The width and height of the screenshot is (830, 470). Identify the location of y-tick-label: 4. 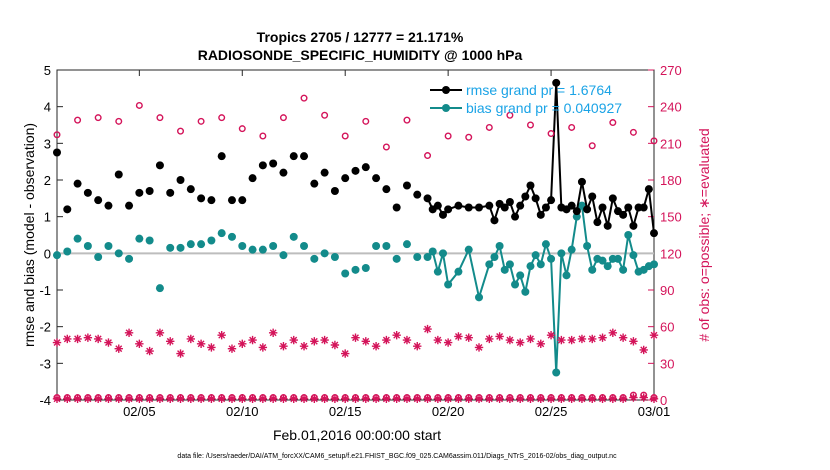
(47, 107).